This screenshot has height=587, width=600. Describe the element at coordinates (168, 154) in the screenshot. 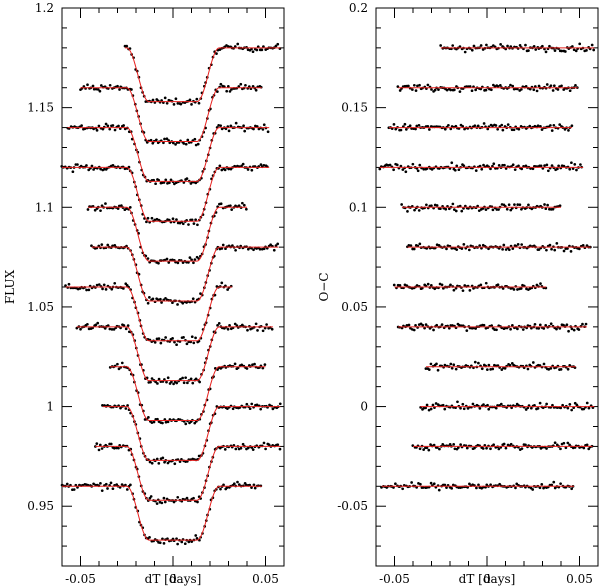

I see `model-curve` at that location.